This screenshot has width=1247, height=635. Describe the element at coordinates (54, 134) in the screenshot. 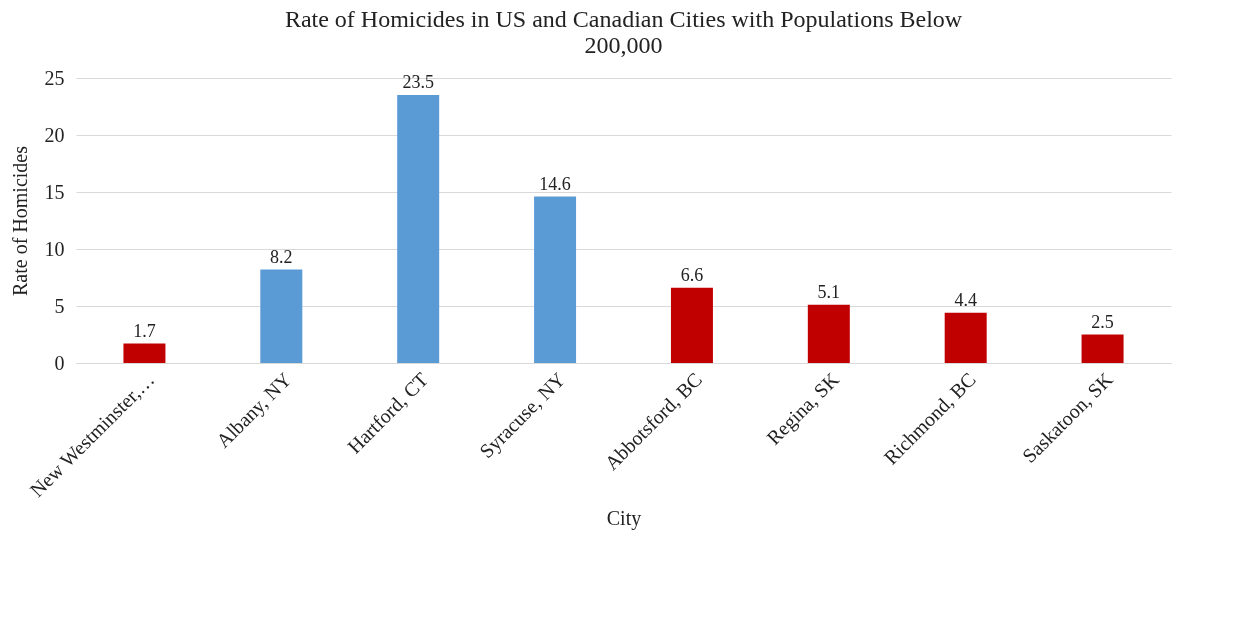

I see `y-tick-label: 20` at that location.